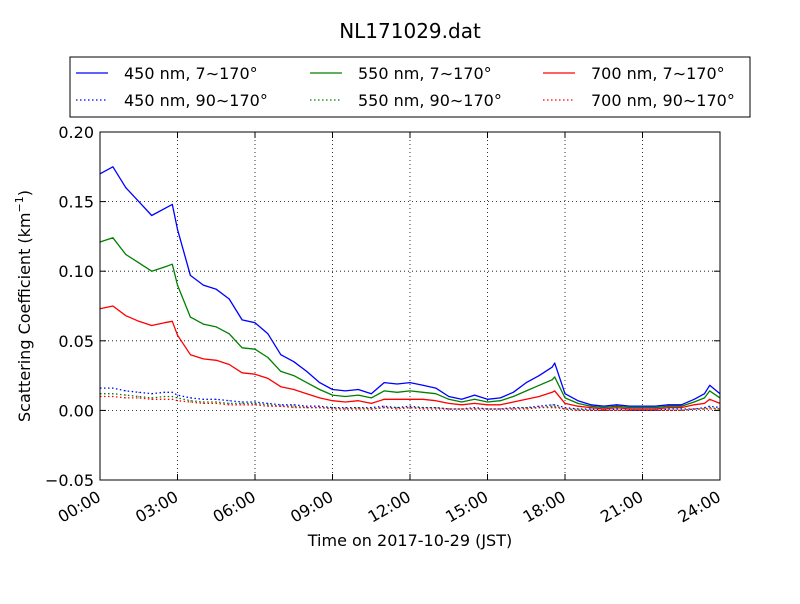  I want to click on y-tick-label: 0.20, so click(76, 132).